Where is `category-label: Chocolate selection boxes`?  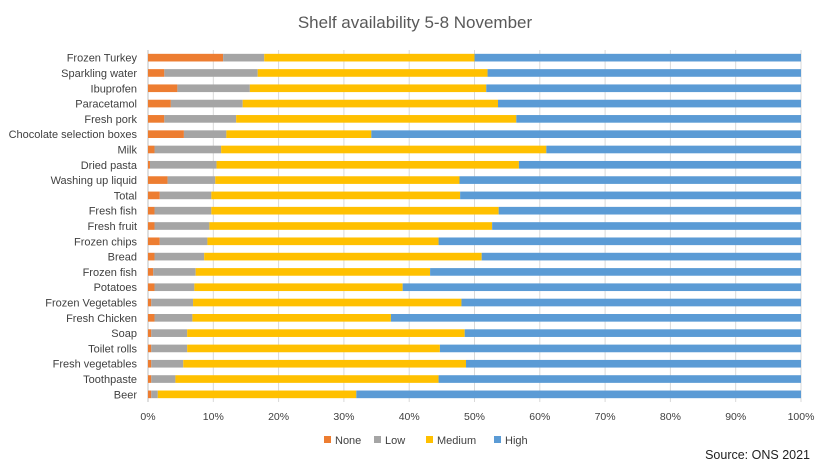 category-label: Chocolate selection boxes is located at coordinates (73, 135).